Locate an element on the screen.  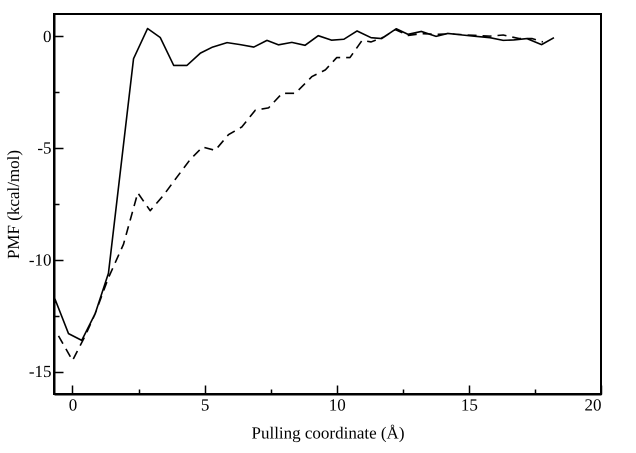
y-axis-title: PMF (kcal/mol) is located at coordinates (13, 205).